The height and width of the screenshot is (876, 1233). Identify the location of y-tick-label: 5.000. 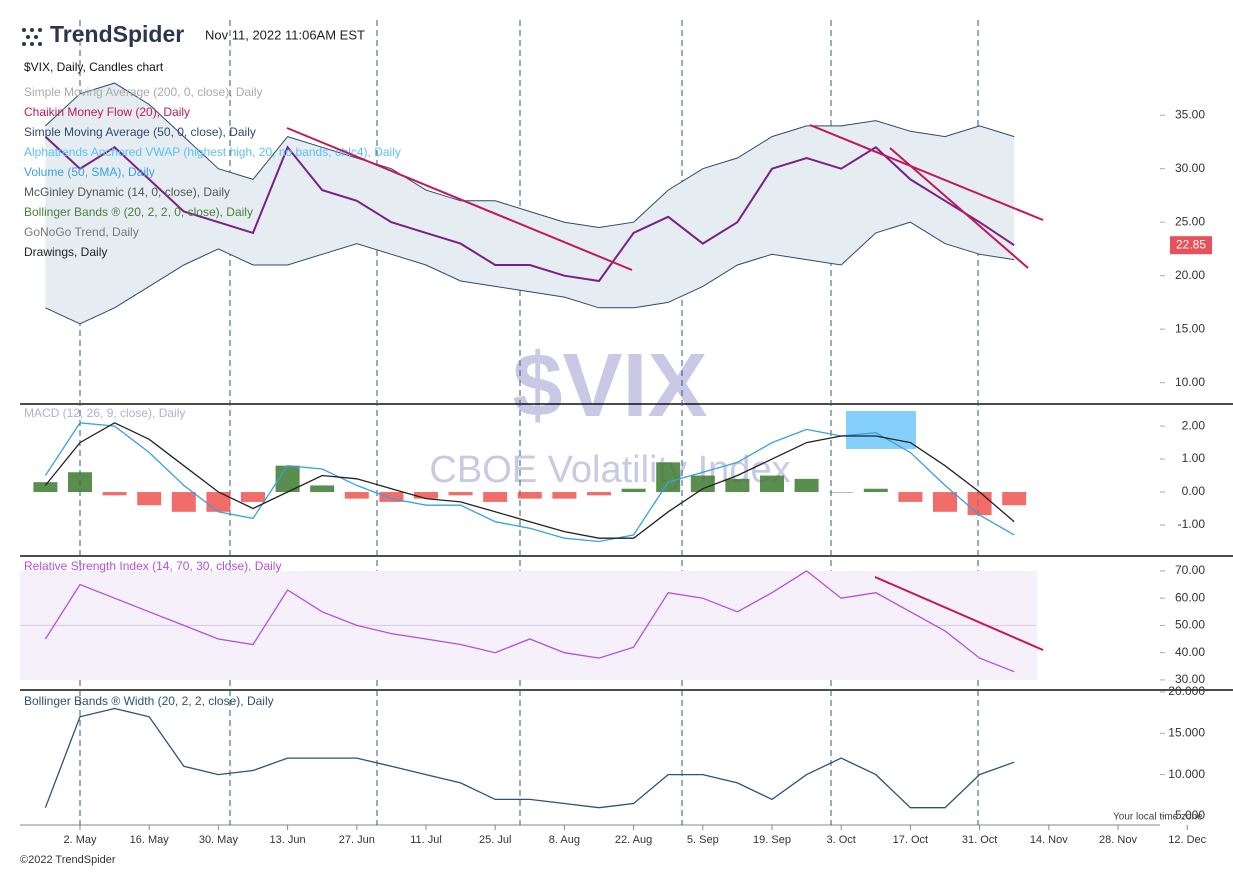
(1190, 815).